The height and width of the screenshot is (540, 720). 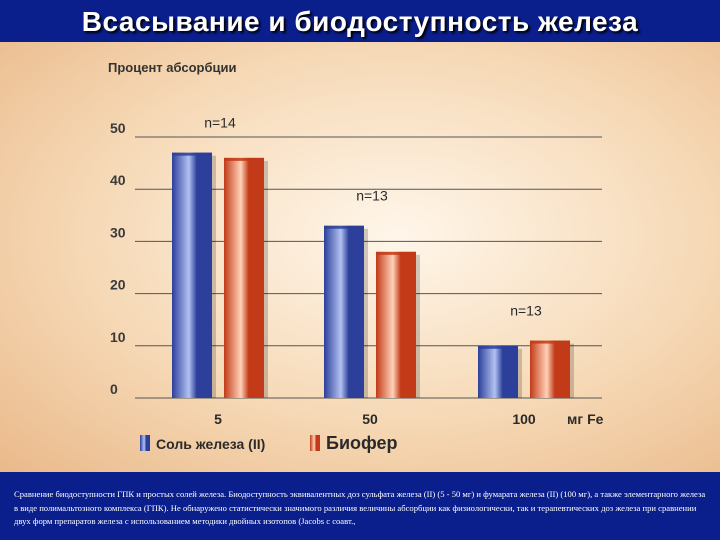 What do you see at coordinates (118, 285) in the screenshot?
I see `y-tick-label: 20` at bounding box center [118, 285].